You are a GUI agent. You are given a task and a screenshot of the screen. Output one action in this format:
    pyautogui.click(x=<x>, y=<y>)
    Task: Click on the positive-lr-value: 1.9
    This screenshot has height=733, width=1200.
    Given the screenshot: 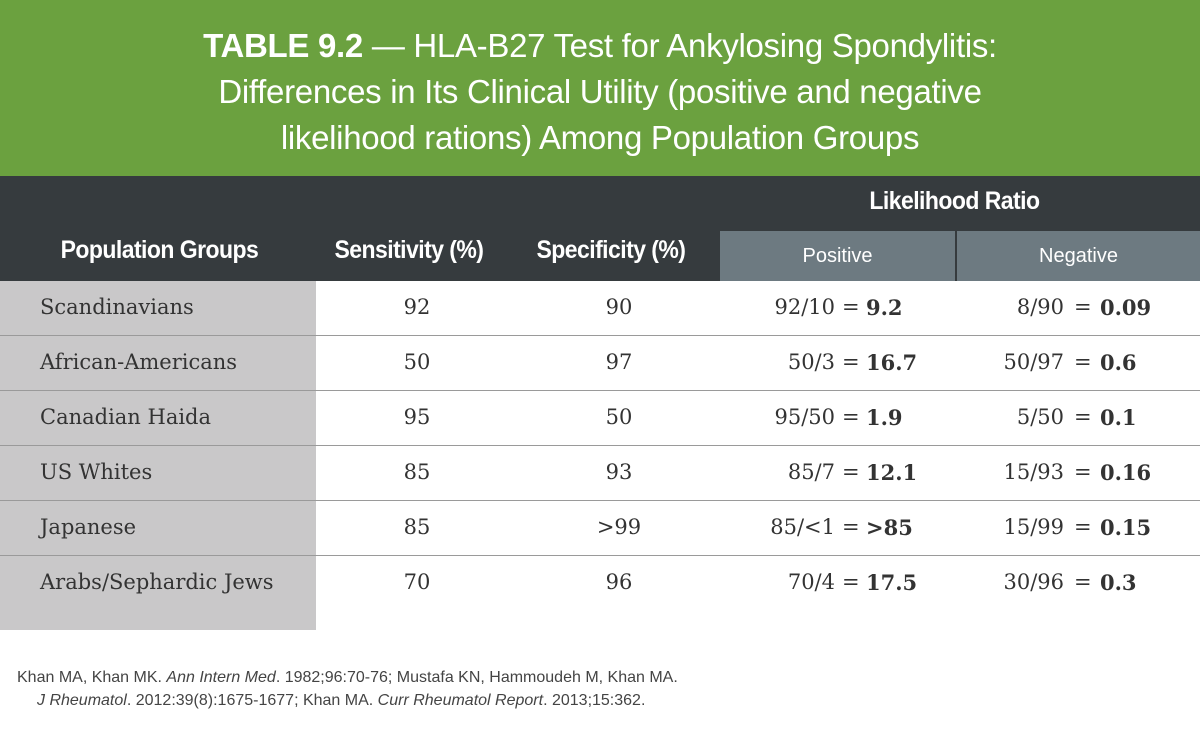 What is the action you would take?
    pyautogui.click(x=884, y=417)
    